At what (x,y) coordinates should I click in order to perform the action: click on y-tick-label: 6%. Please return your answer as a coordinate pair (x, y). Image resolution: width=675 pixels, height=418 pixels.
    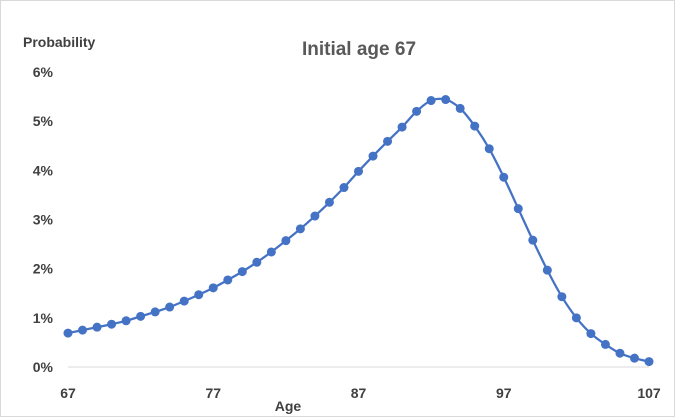
    Looking at the image, I should click on (43, 72).